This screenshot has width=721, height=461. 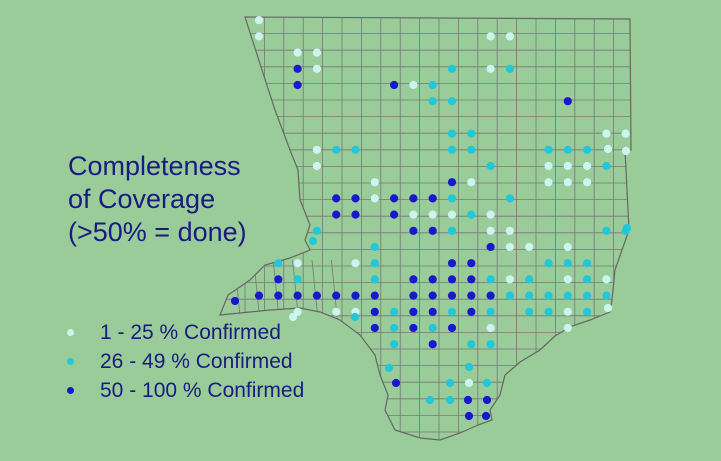 I want to click on map-title: Completeness of Coverage (>50% = done), so click(x=157, y=199).